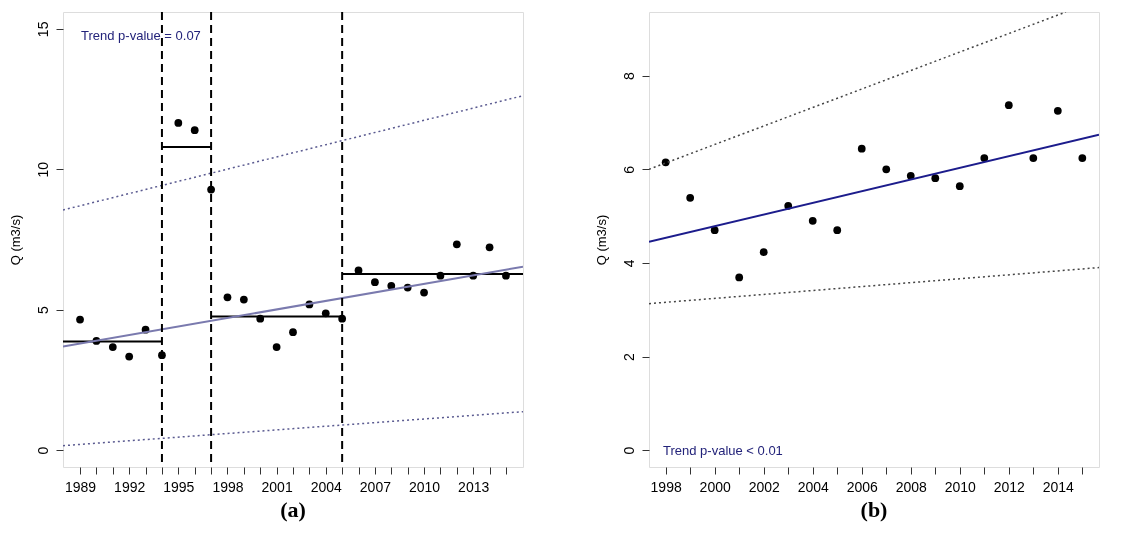  I want to click on x-tick-label: 1992, so click(130, 486).